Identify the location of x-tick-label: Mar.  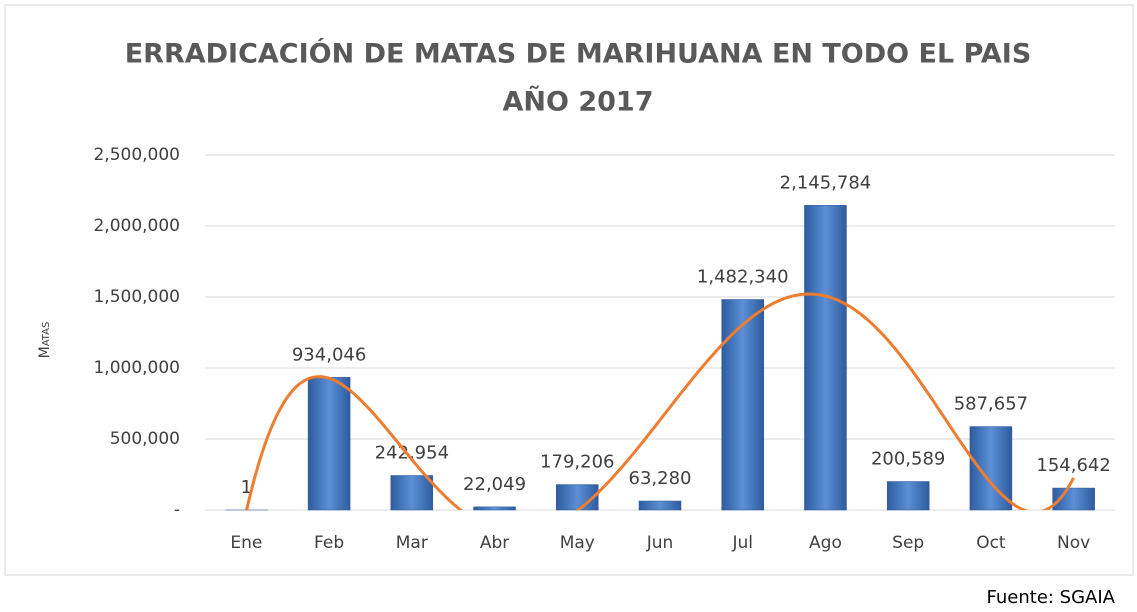
(412, 543).